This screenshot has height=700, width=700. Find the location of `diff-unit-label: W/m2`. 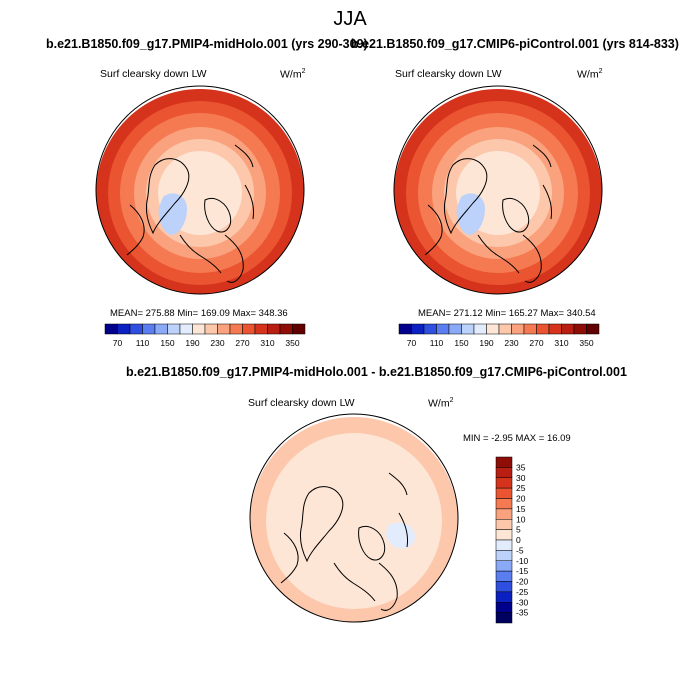

diff-unit-label: W/m2 is located at coordinates (441, 403).